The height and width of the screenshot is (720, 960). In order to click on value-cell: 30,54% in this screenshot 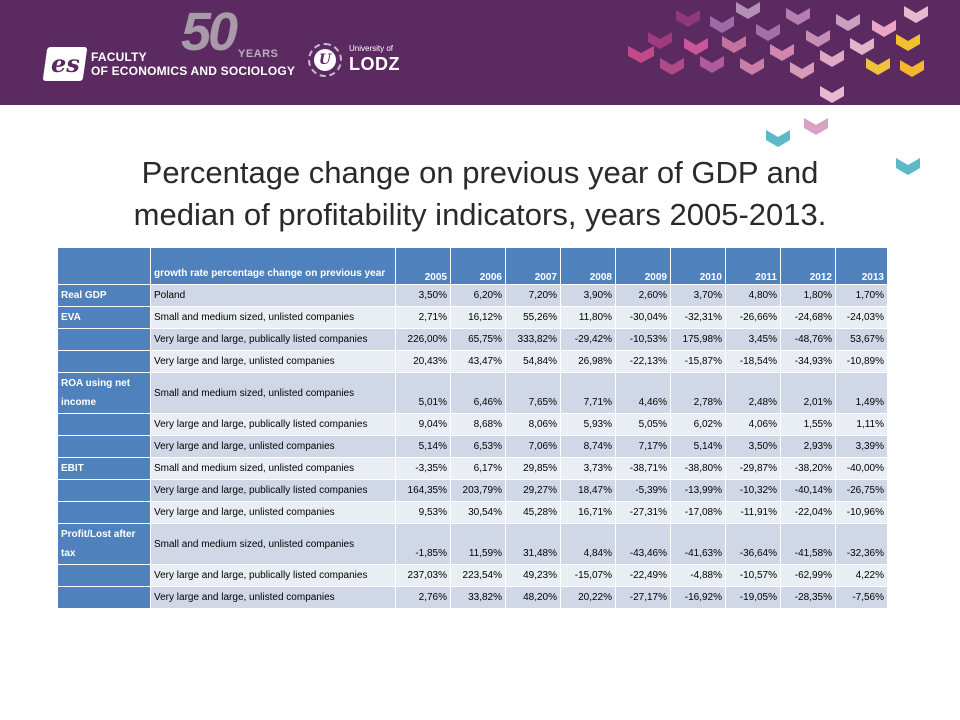, I will do `click(478, 512)`.